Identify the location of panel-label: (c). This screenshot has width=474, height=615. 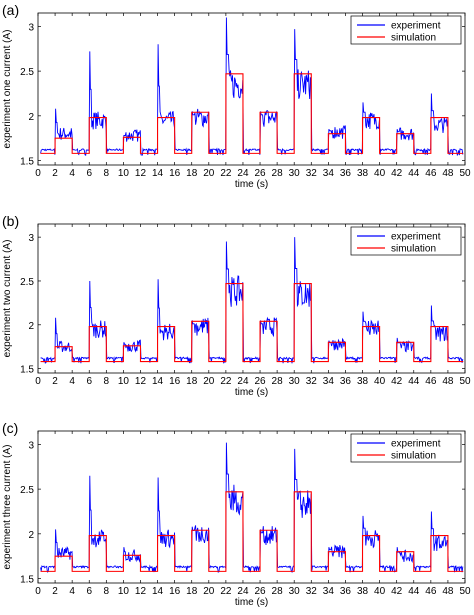
(10, 428).